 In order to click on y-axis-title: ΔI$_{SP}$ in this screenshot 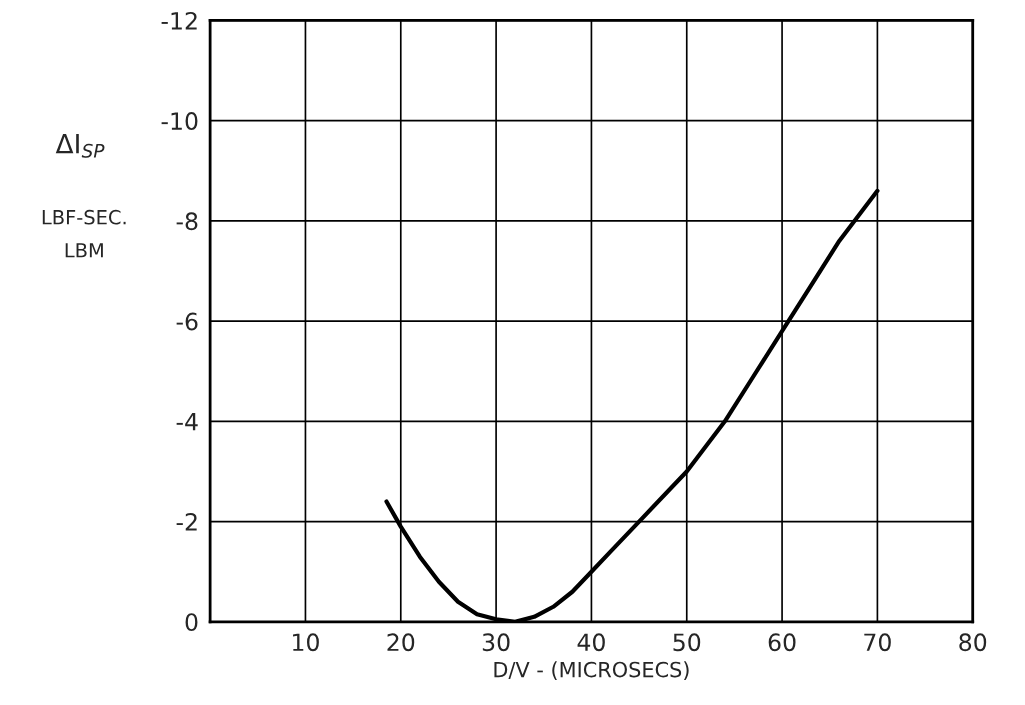, I will do `click(80, 146)`.